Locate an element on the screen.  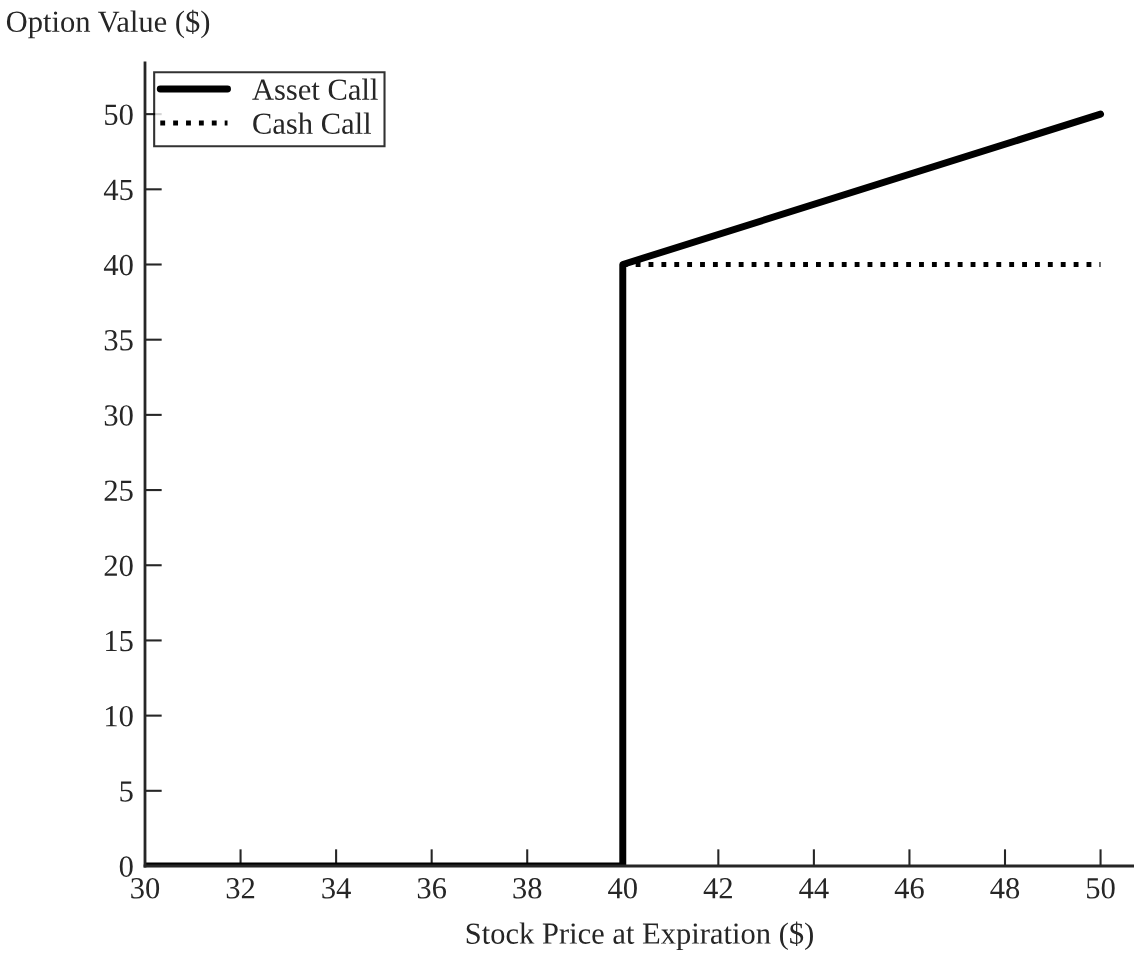
y-tick-label: 10 is located at coordinates (119, 716).